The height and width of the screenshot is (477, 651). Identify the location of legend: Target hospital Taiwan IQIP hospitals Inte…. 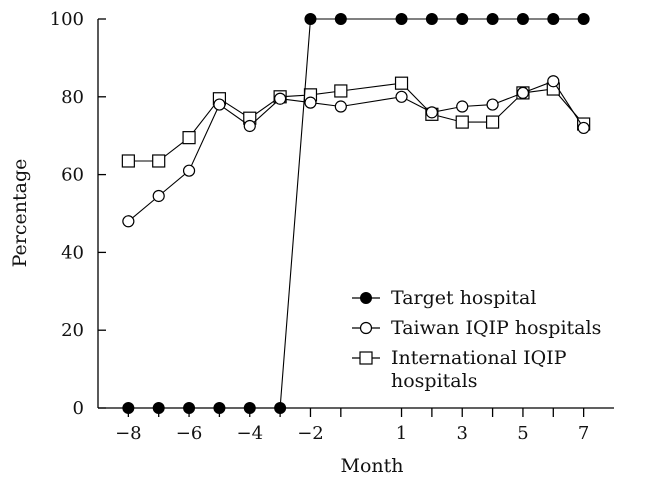
(476, 339).